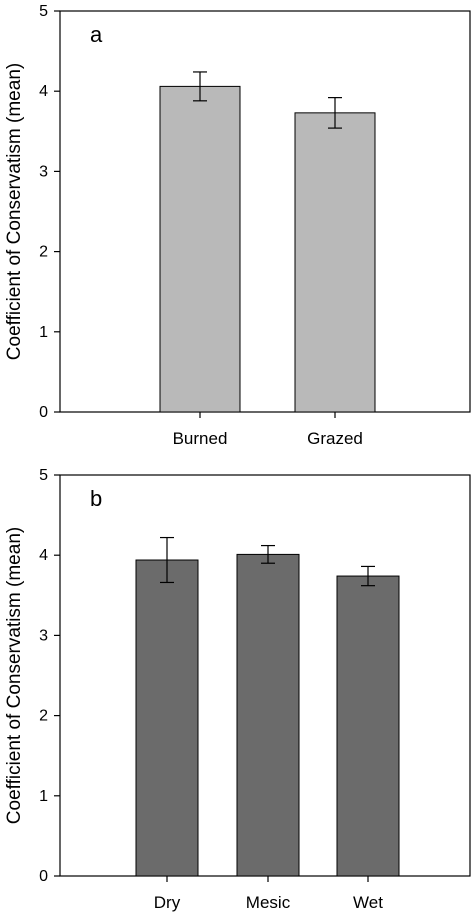 The image size is (474, 916). Describe the element at coordinates (335, 262) in the screenshot. I see `bar-grazed` at that location.